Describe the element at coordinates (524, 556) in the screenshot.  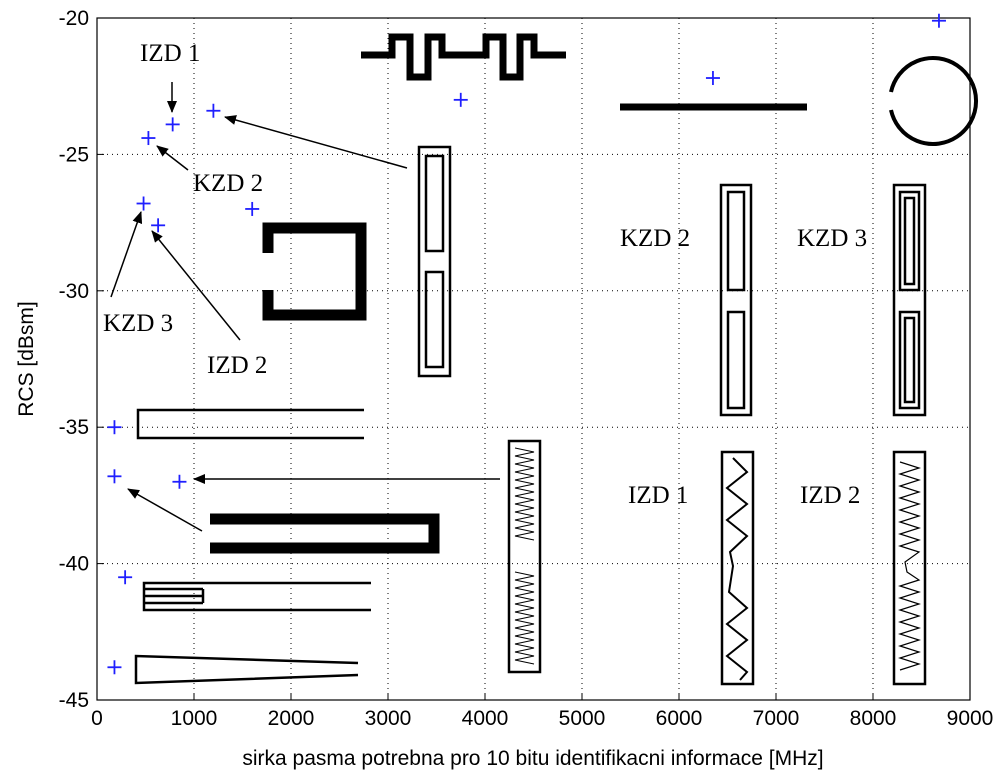
I see `zigzag-resonator-center-icon` at that location.